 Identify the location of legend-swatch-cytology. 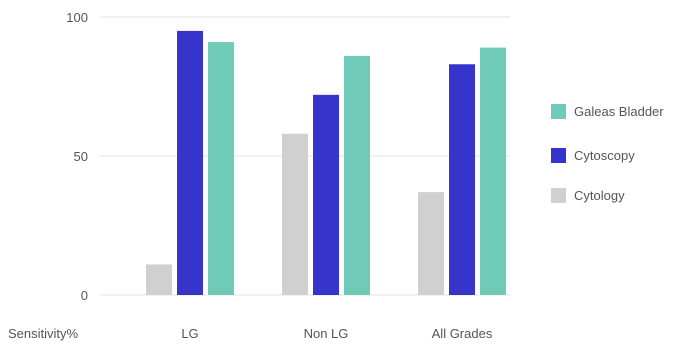
(558, 195).